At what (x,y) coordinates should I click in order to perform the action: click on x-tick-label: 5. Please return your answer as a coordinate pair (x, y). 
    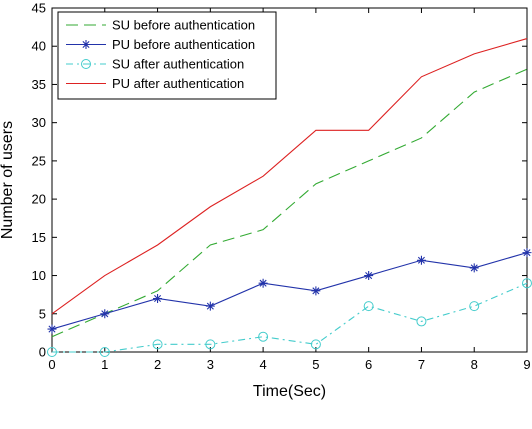
    Looking at the image, I should click on (315, 364).